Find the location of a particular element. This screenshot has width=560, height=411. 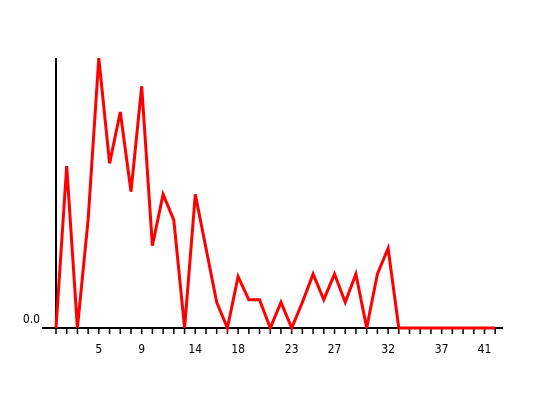

x-tick-label: 37 is located at coordinates (442, 349).